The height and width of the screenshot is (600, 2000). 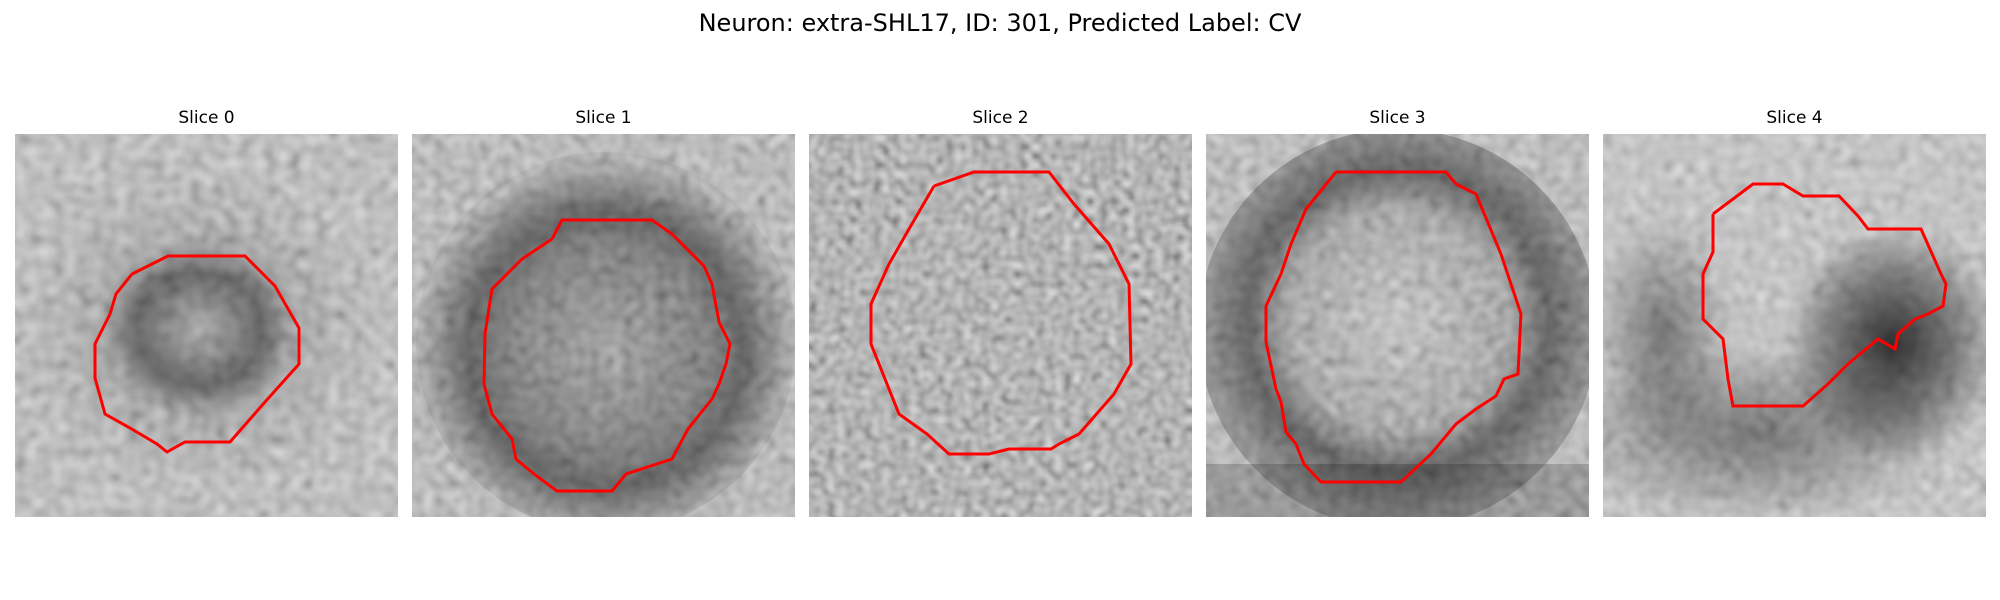 What do you see at coordinates (603, 118) in the screenshot?
I see `slice-title-1: Slice 1` at bounding box center [603, 118].